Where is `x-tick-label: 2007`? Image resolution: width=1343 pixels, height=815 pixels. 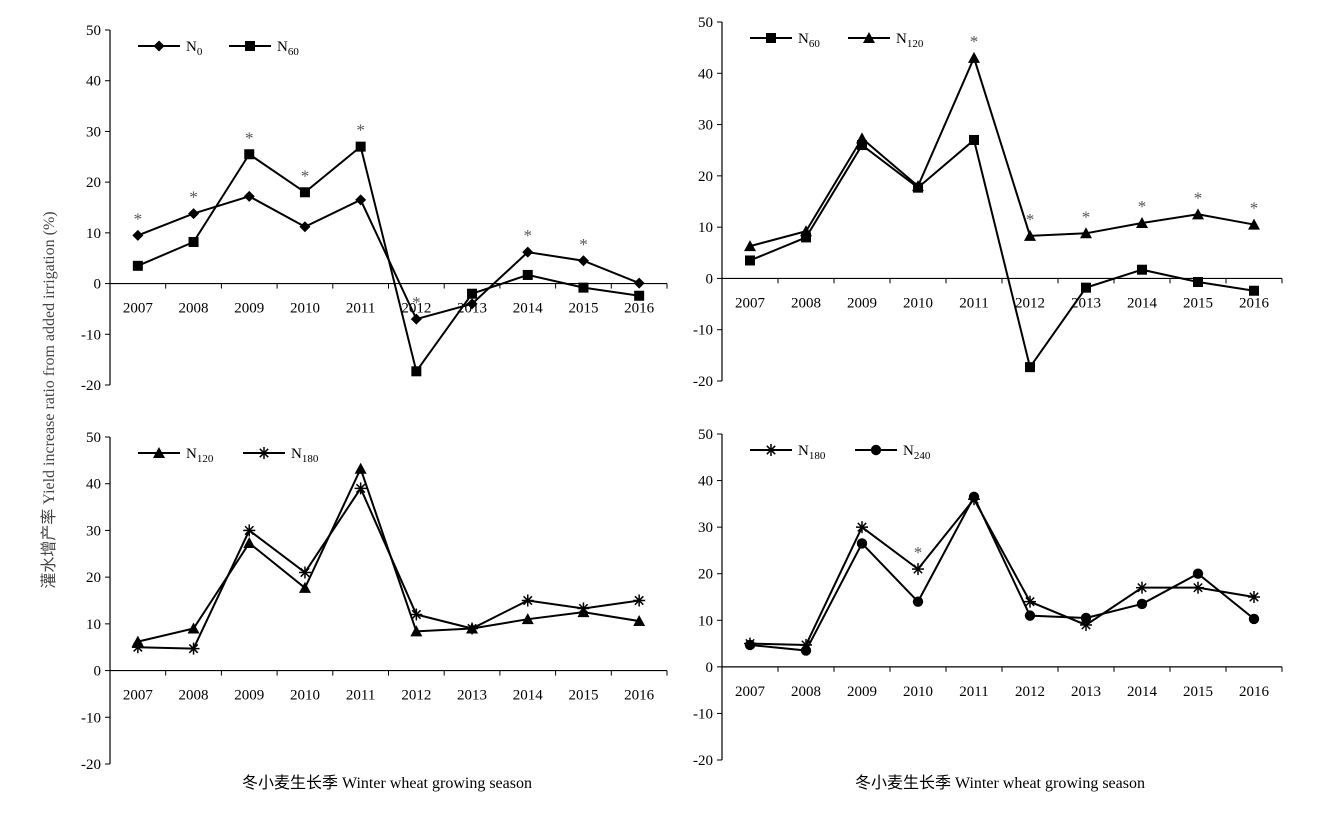
x-tick-label: 2007 is located at coordinates (138, 309).